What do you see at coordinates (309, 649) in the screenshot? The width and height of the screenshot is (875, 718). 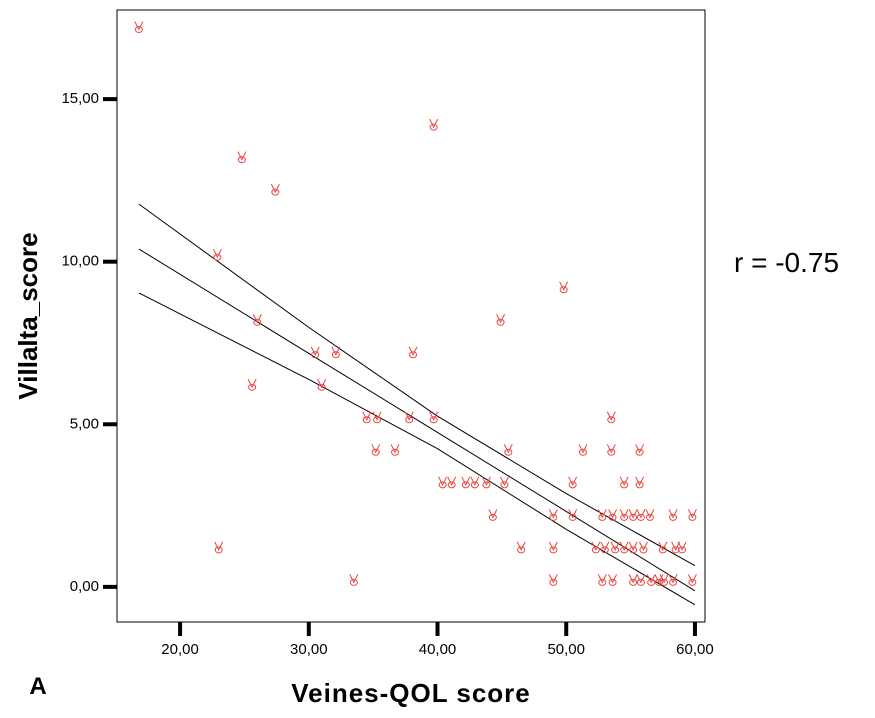 I see `x-tick-label: 30,00` at bounding box center [309, 649].